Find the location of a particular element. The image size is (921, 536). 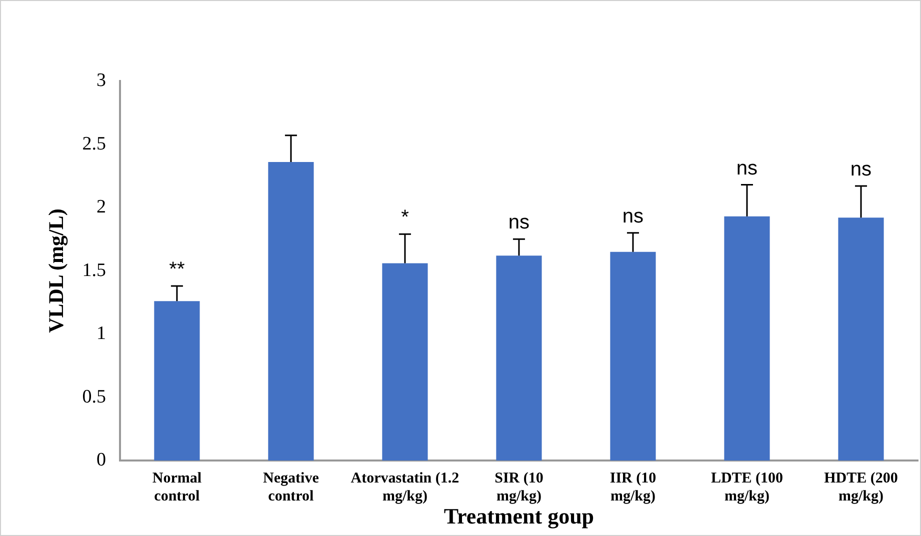

y-tick-label: 0 is located at coordinates (101, 460).